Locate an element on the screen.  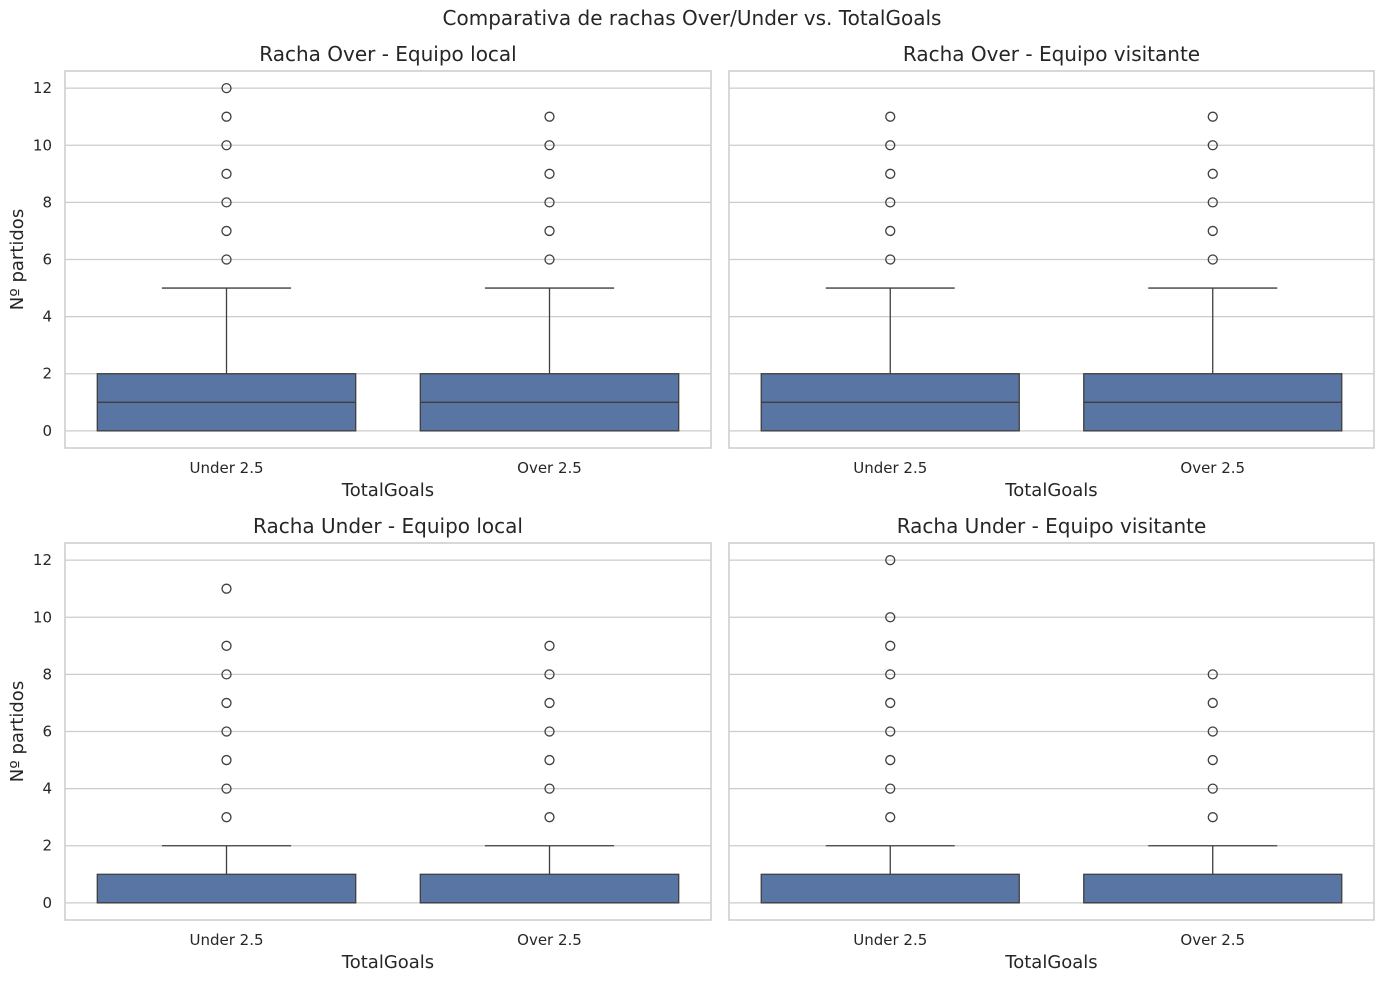
chart1-ytick-label: 2 is located at coordinates (47, 374).